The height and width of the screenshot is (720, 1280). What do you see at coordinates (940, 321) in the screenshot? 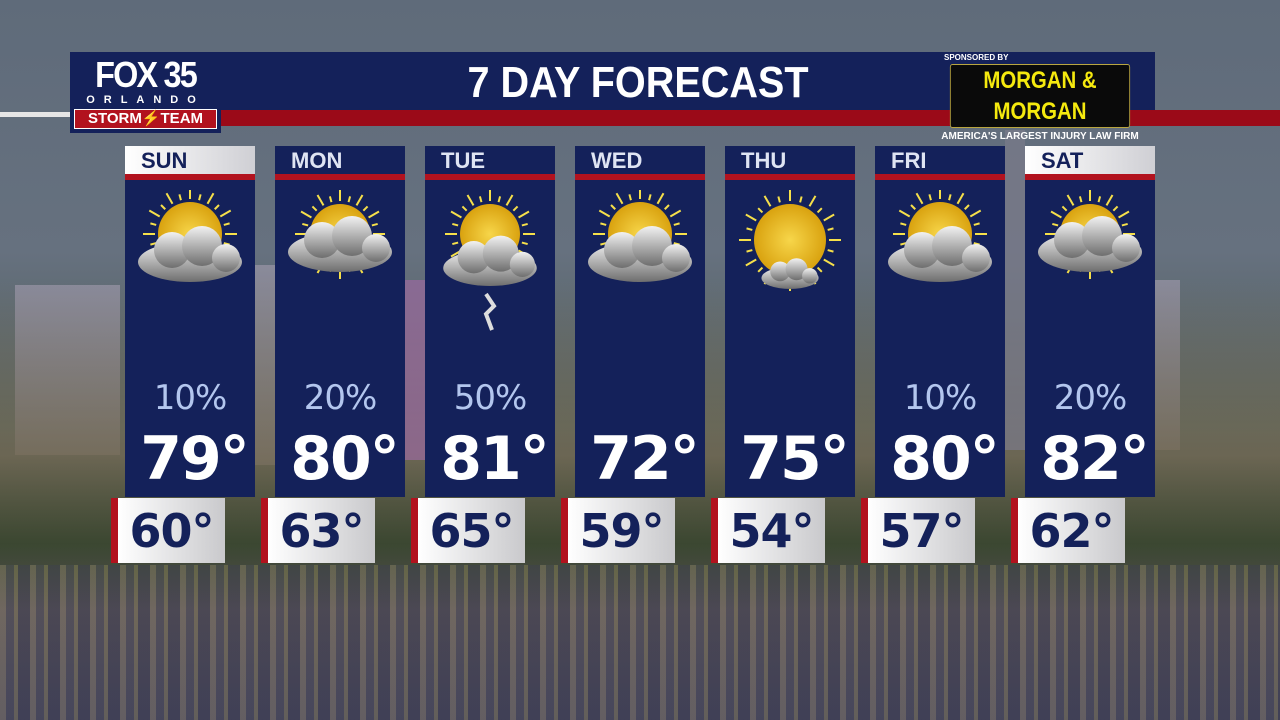
I see `forecast-day-fri: FRI 10% 80°` at bounding box center [940, 321].